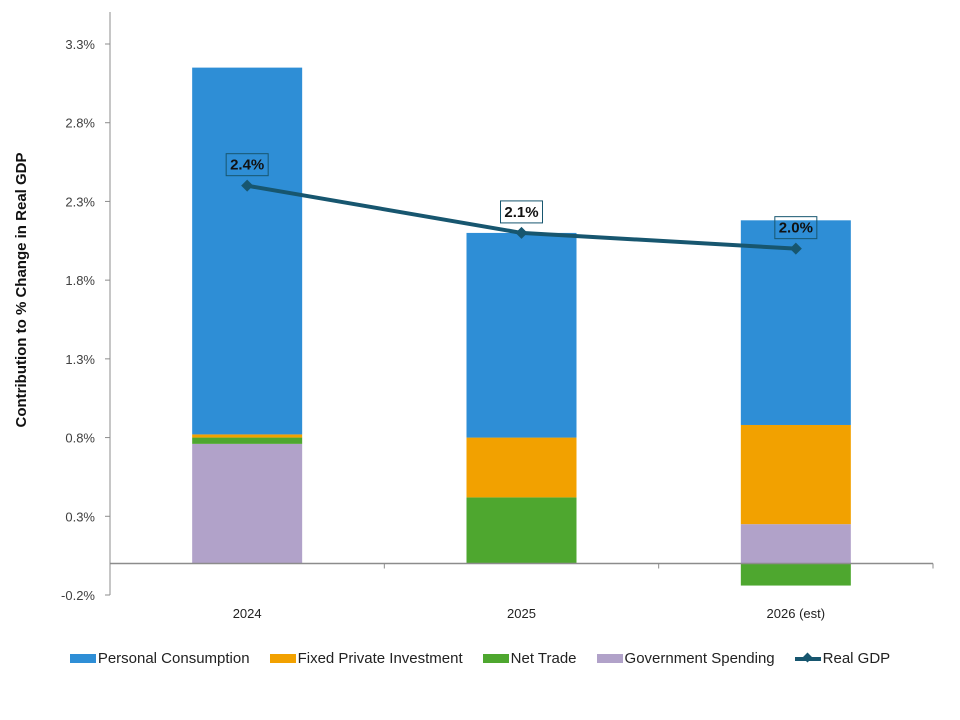 The width and height of the screenshot is (960, 720). I want to click on legend-label: Net Trade, so click(543, 658).